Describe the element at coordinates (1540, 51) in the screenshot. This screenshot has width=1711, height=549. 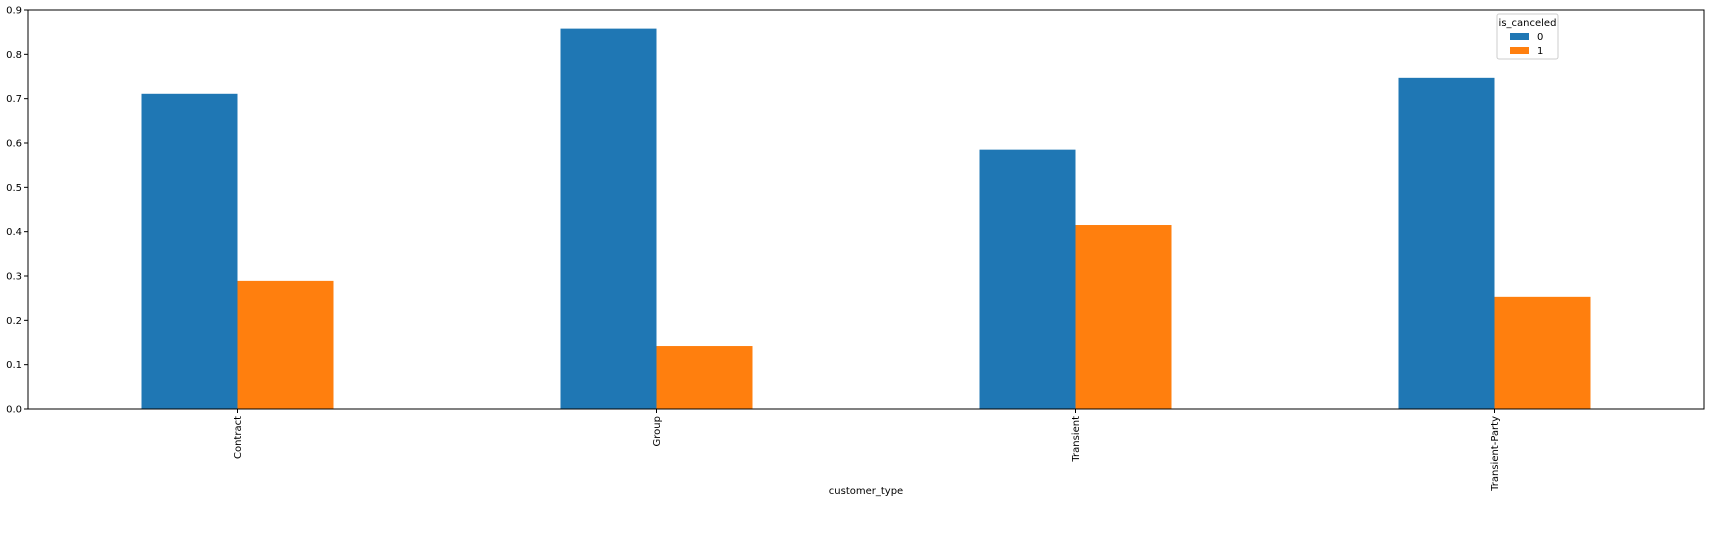
I see `legend-label-1: 1` at that location.